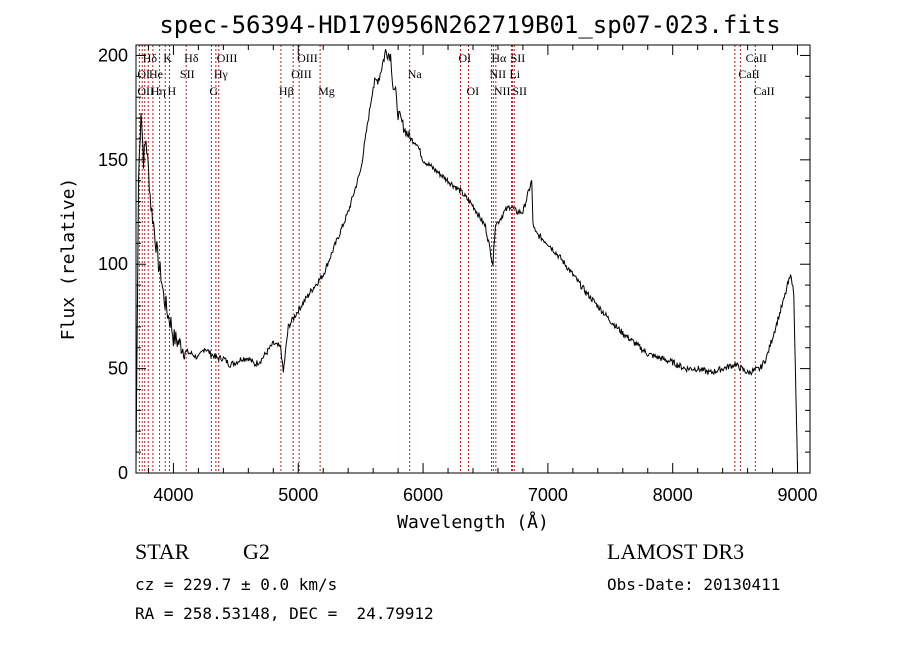  I want to click on survey-name: LAMOST DR3, so click(676, 551).